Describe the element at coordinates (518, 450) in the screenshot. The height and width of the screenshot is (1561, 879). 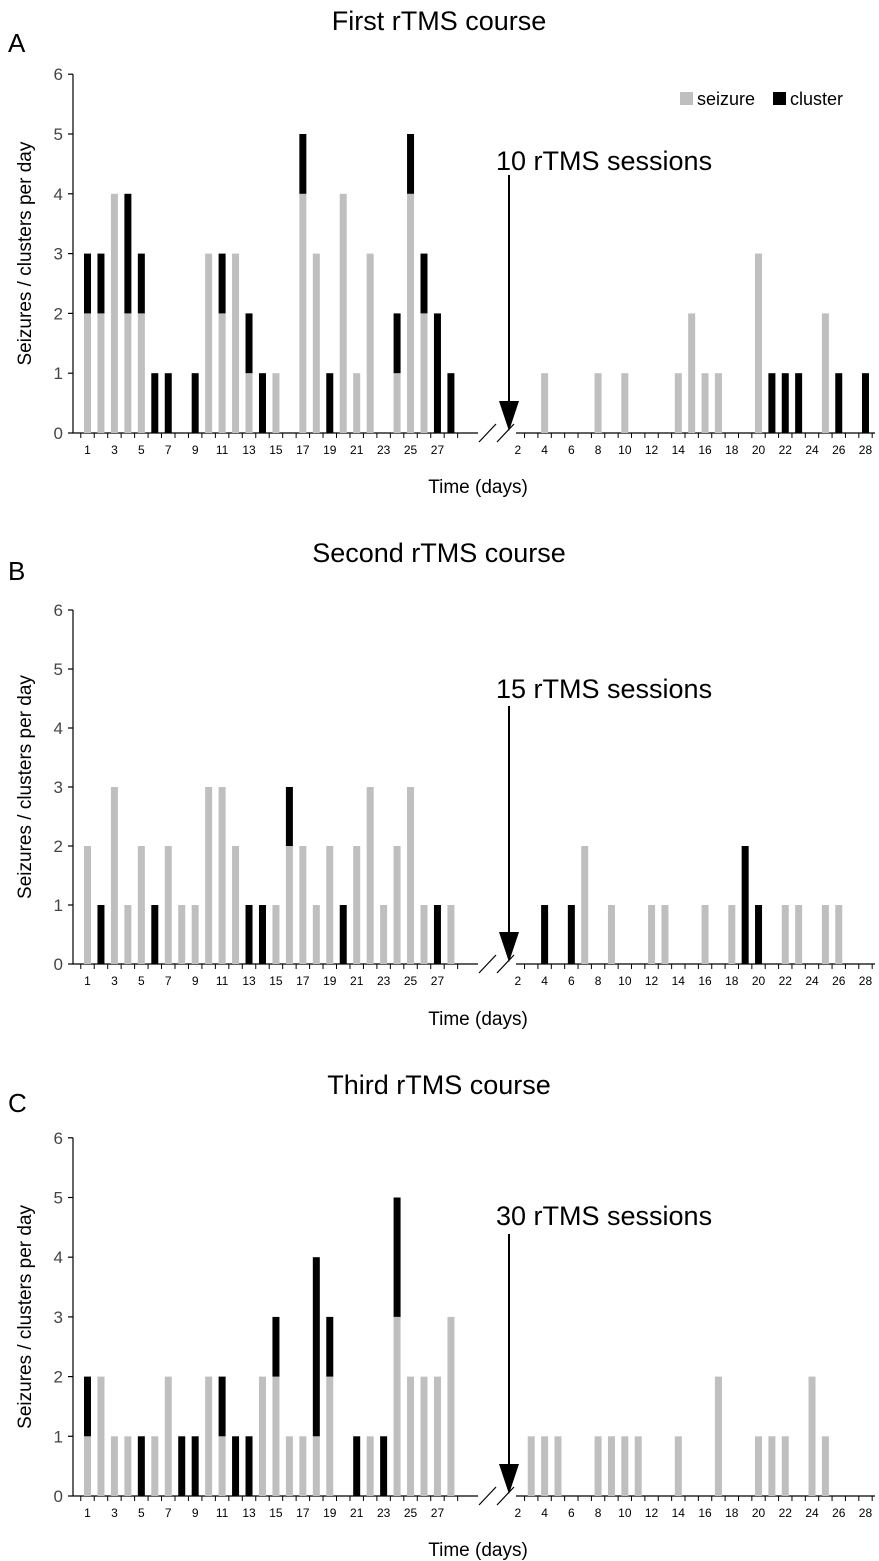
I see `x-tick-label: 2` at that location.